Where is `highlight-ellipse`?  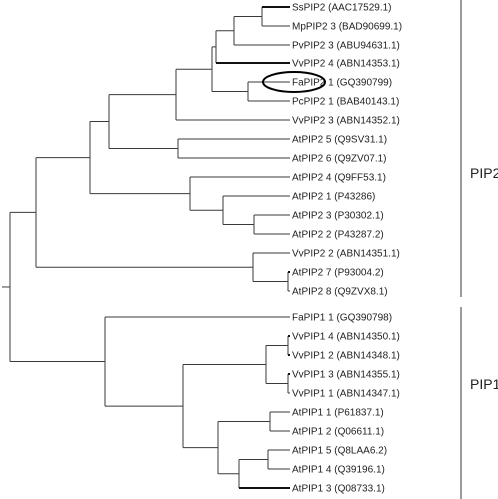 highlight-ellipse is located at coordinates (294, 82).